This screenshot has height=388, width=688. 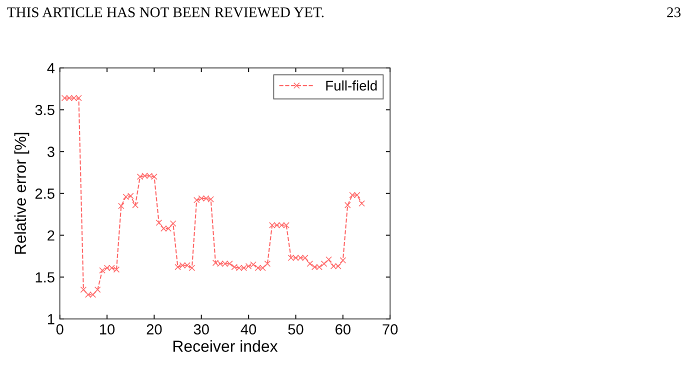 I want to click on x-tick-label: 0, so click(x=60, y=329).